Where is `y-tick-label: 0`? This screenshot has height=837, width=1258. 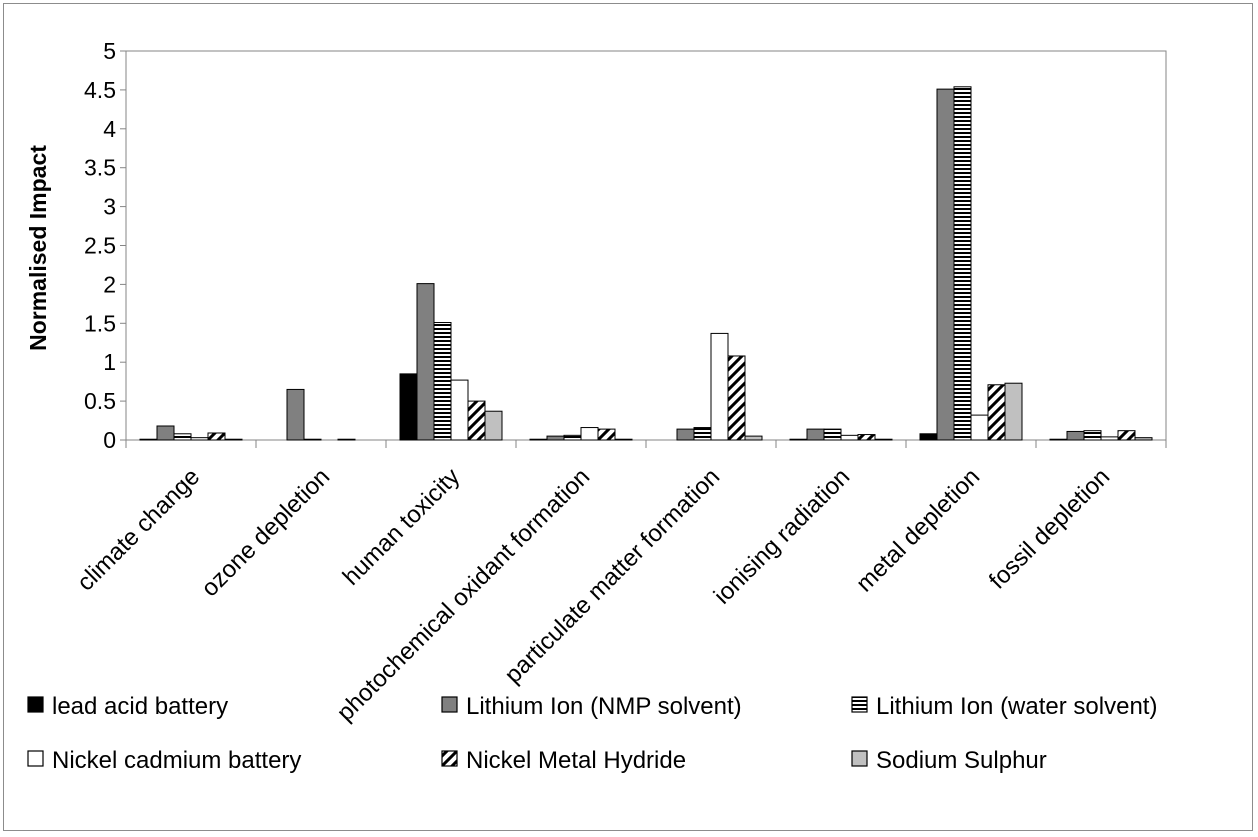 y-tick-label: 0 is located at coordinates (109, 440).